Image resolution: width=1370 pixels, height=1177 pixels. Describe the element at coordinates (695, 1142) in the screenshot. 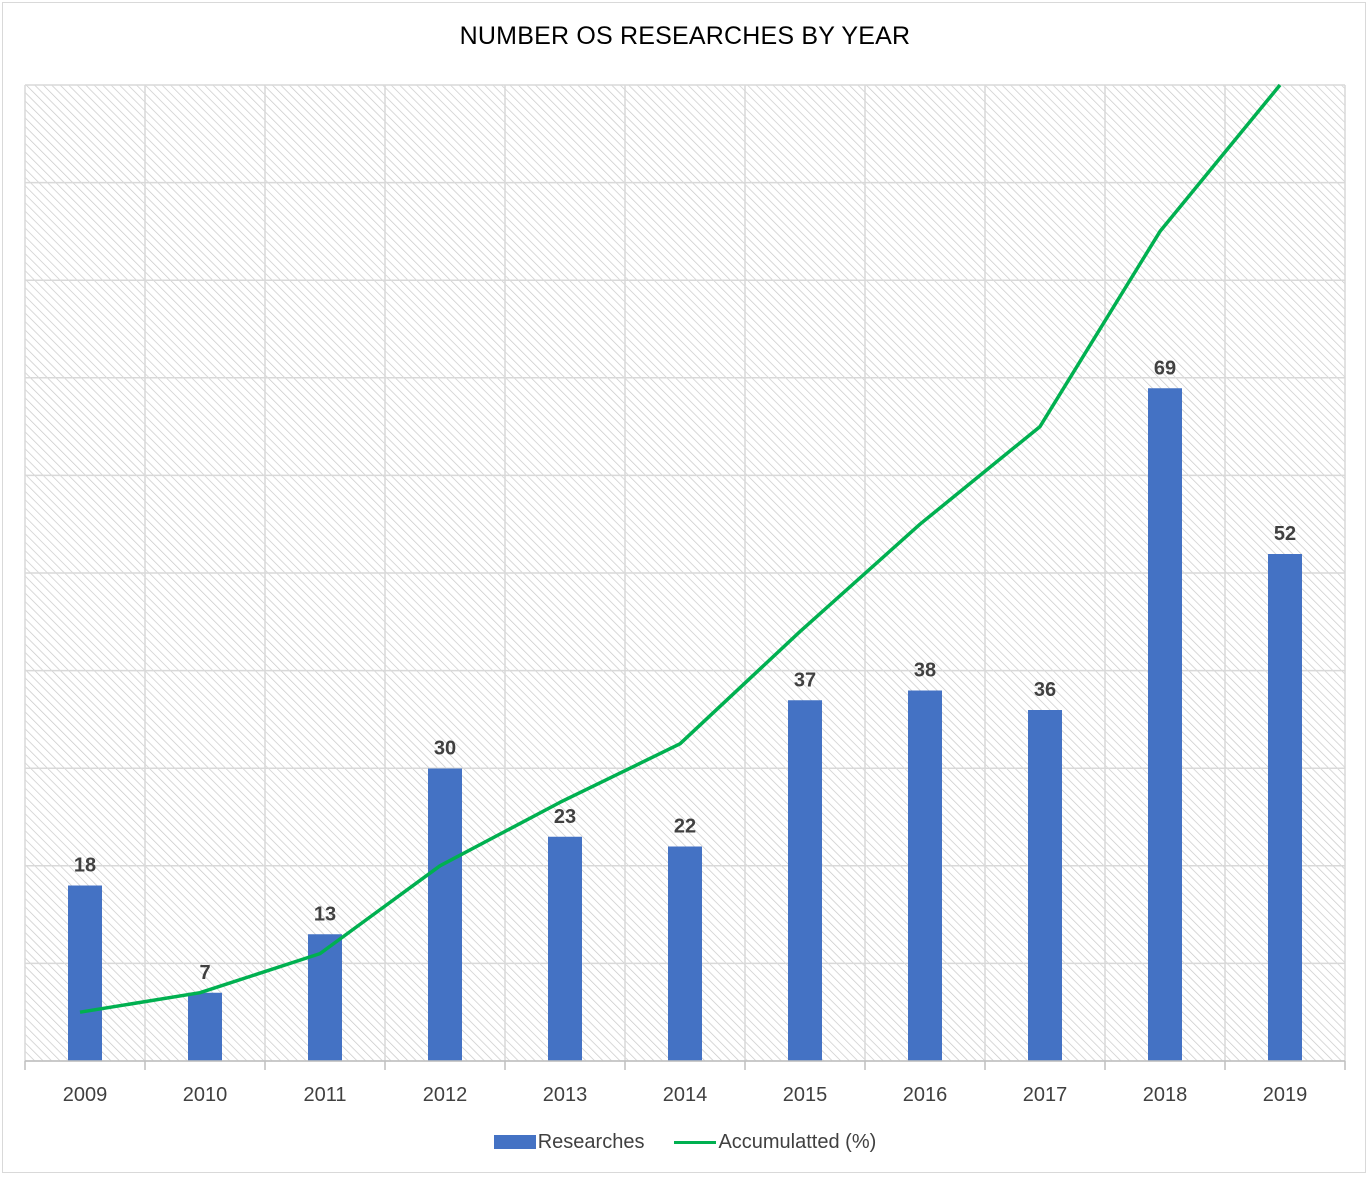

I see `legend-swatch-line` at that location.